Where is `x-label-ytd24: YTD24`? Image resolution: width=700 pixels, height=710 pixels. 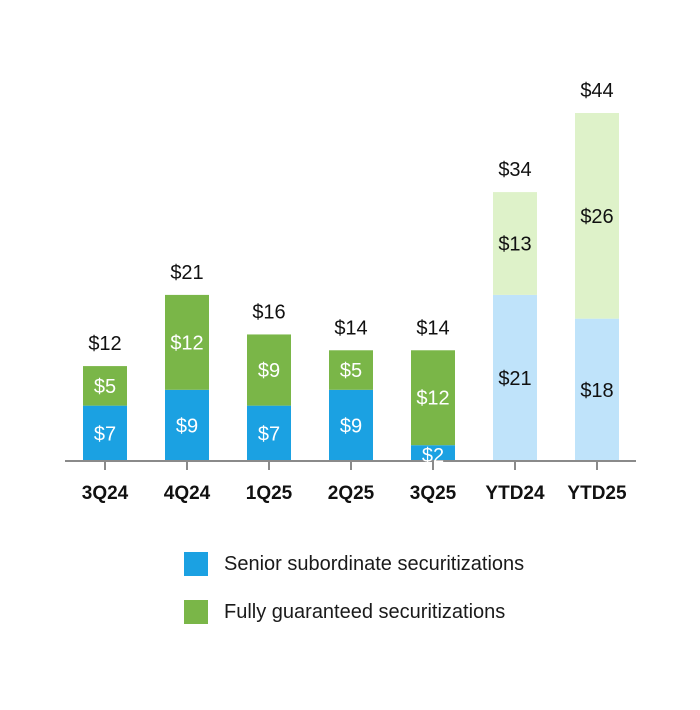
x-label-ytd24: YTD24 is located at coordinates (515, 493).